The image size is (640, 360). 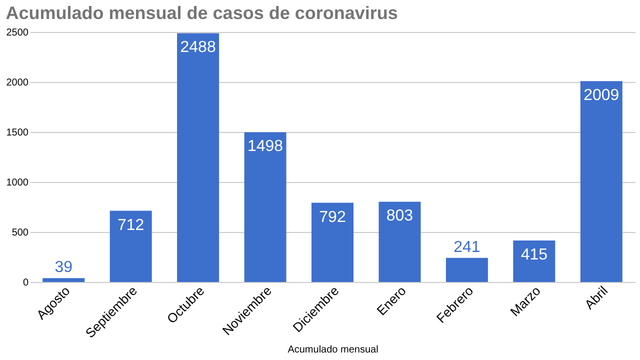 What do you see at coordinates (63, 267) in the screenshot?
I see `data-label: 39` at bounding box center [63, 267].